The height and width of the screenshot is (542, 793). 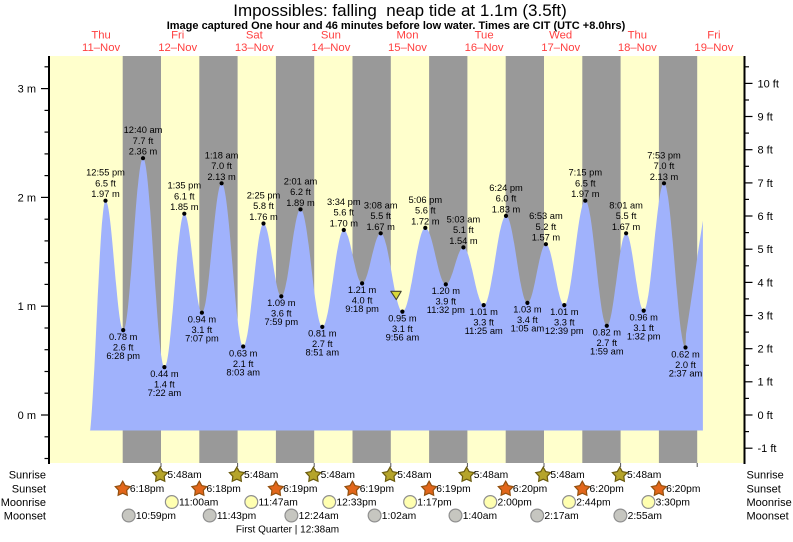 I want to click on svg-text: 2:01 am, so click(x=301, y=181).